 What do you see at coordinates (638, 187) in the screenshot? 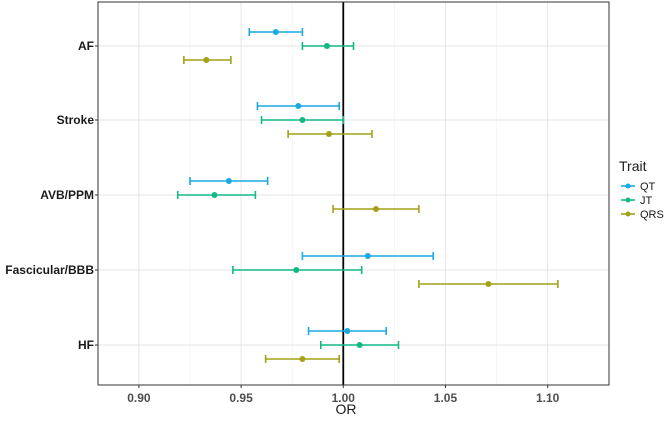
I see `legend-item-qt: QT` at bounding box center [638, 187].